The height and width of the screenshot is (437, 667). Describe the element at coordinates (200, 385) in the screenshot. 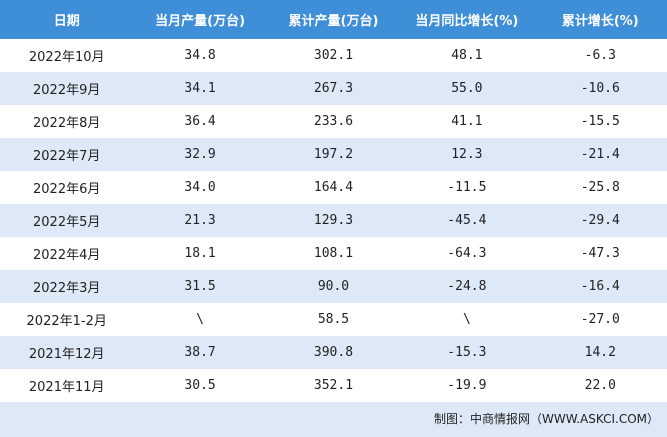

I see `value-cell: 30.5` at that location.